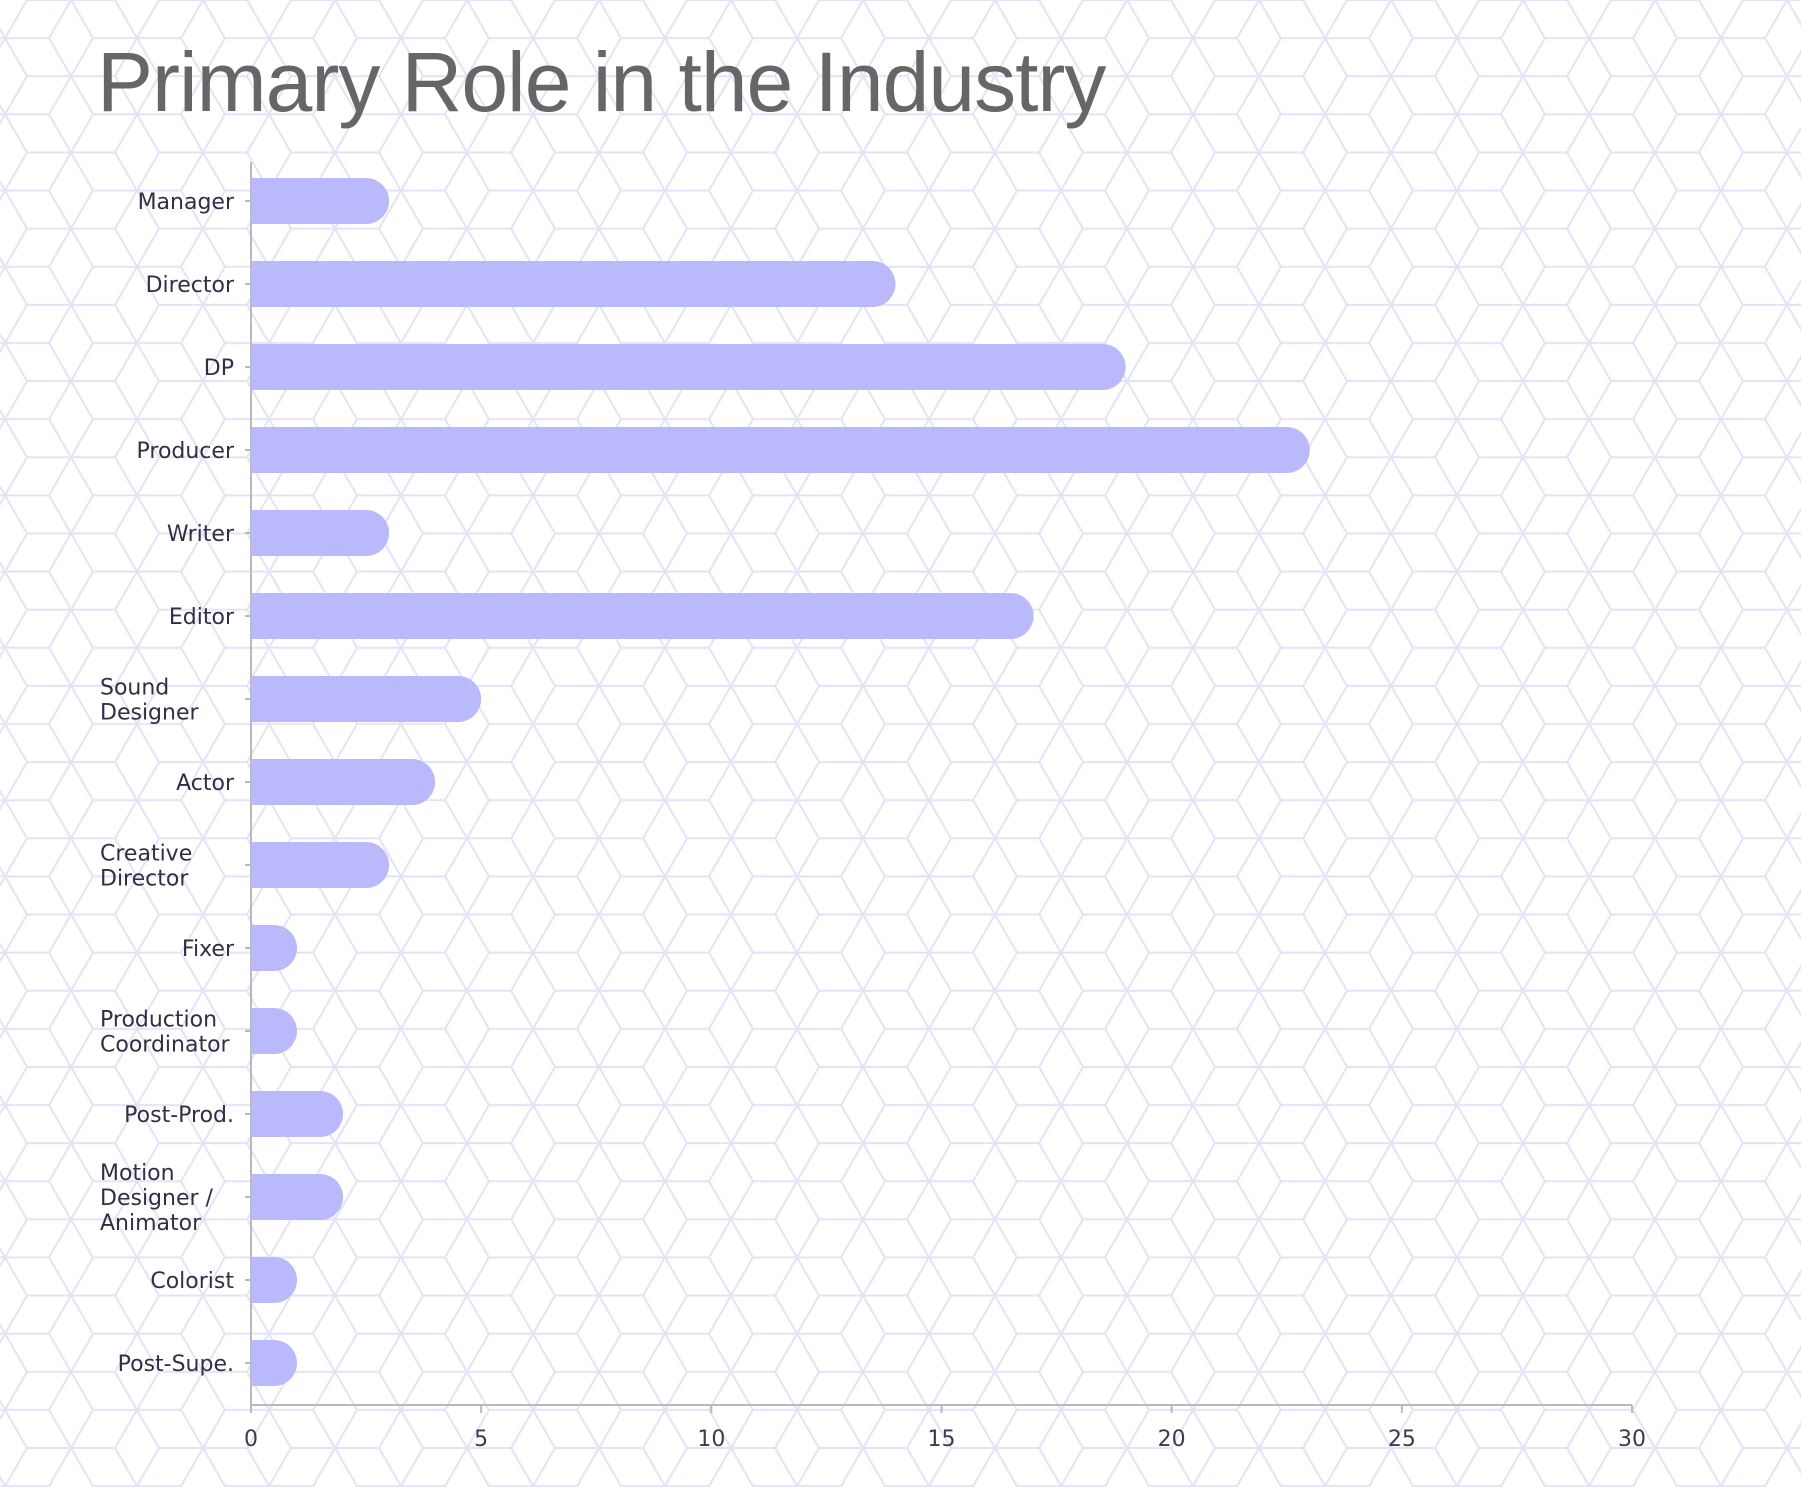  I want to click on x-tick-label: 0, so click(251, 1439).